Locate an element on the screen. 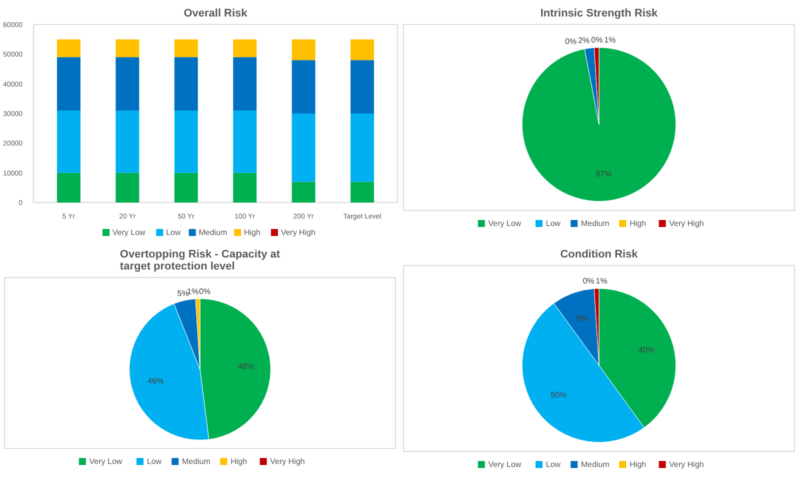 Image resolution: width=798 pixels, height=482 pixels. chart-title: Condition Risk is located at coordinates (599, 254).